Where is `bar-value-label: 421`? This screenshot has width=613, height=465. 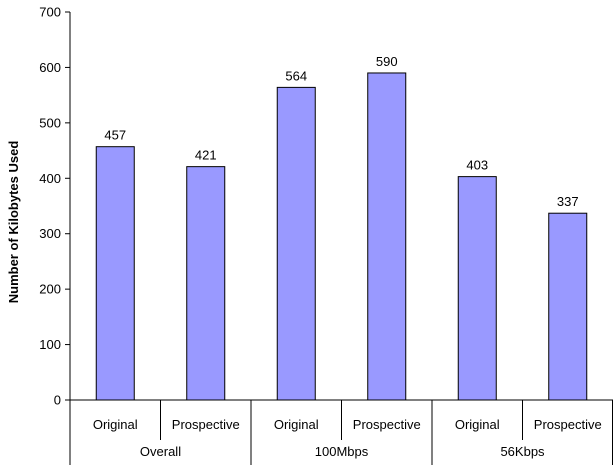
bar-value-label: 421 is located at coordinates (206, 155).